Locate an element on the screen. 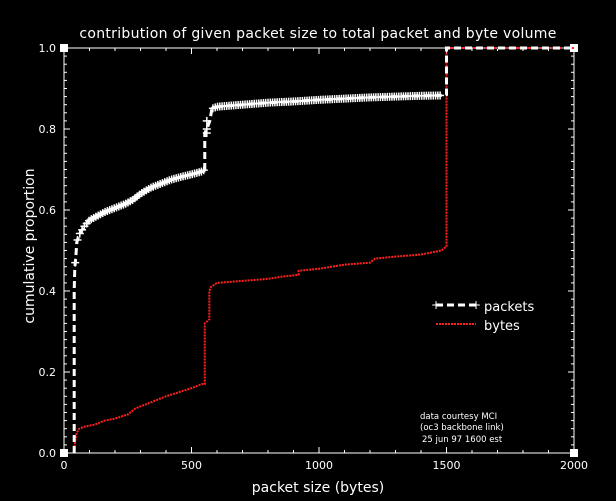 Image resolution: width=616 pixels, height=501 pixels. y-tick-label: 1.0 is located at coordinates (48, 48).